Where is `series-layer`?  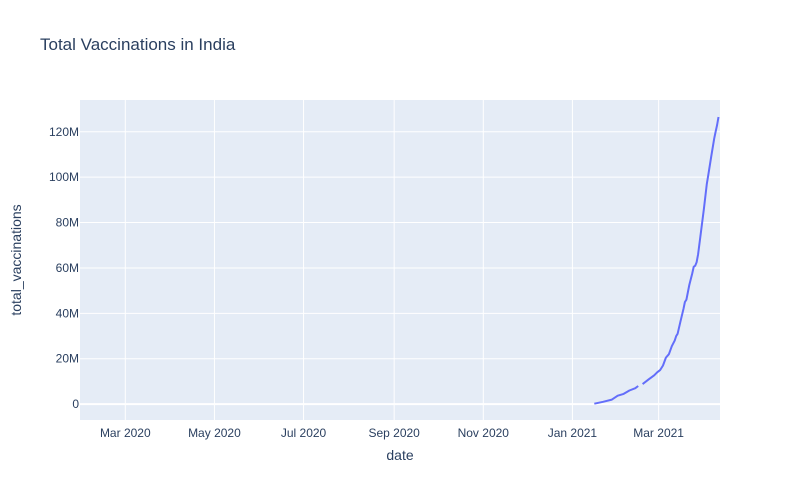
series-layer is located at coordinates (657, 260).